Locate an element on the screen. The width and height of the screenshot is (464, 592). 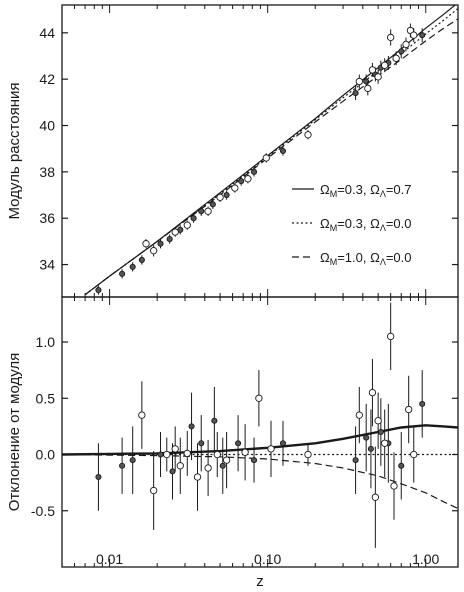
bottom-y-tick-label-0: -0.5 is located at coordinates (43, 511).